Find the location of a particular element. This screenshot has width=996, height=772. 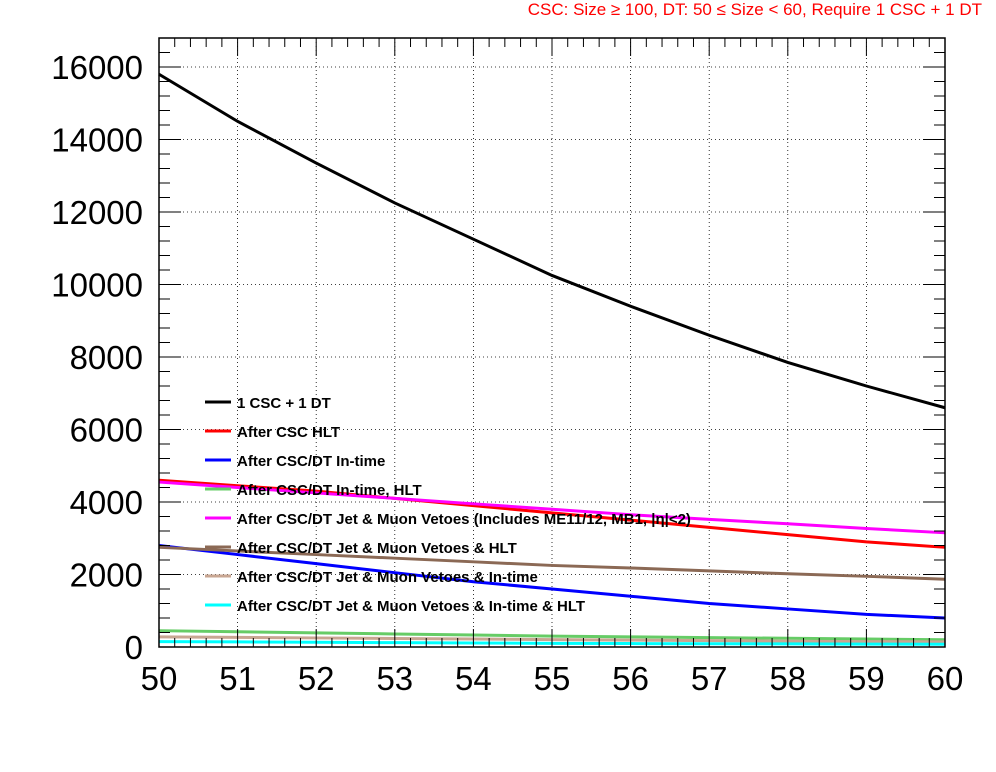

x-tick-label: 58 is located at coordinates (787, 678).